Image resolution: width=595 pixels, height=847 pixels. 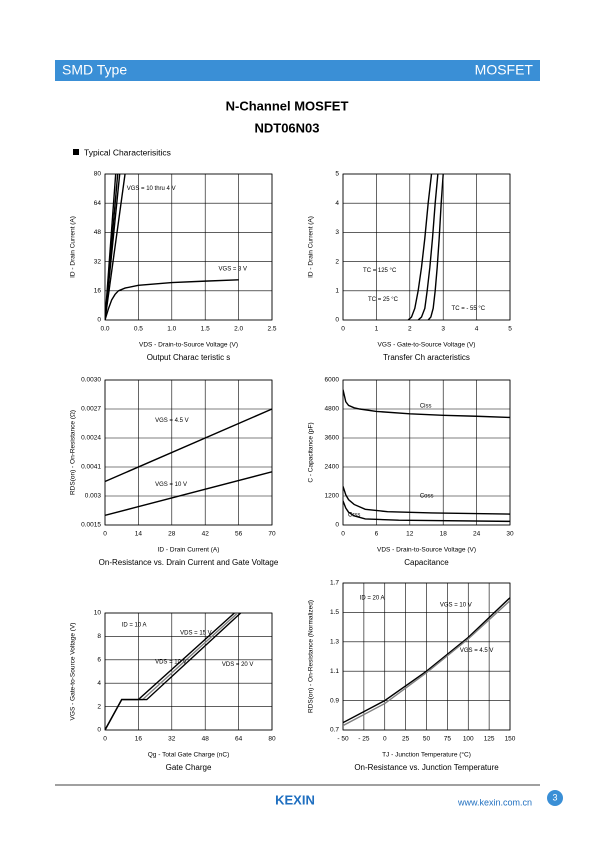 What do you see at coordinates (297, 70) in the screenshot?
I see `header-bar` at bounding box center [297, 70].